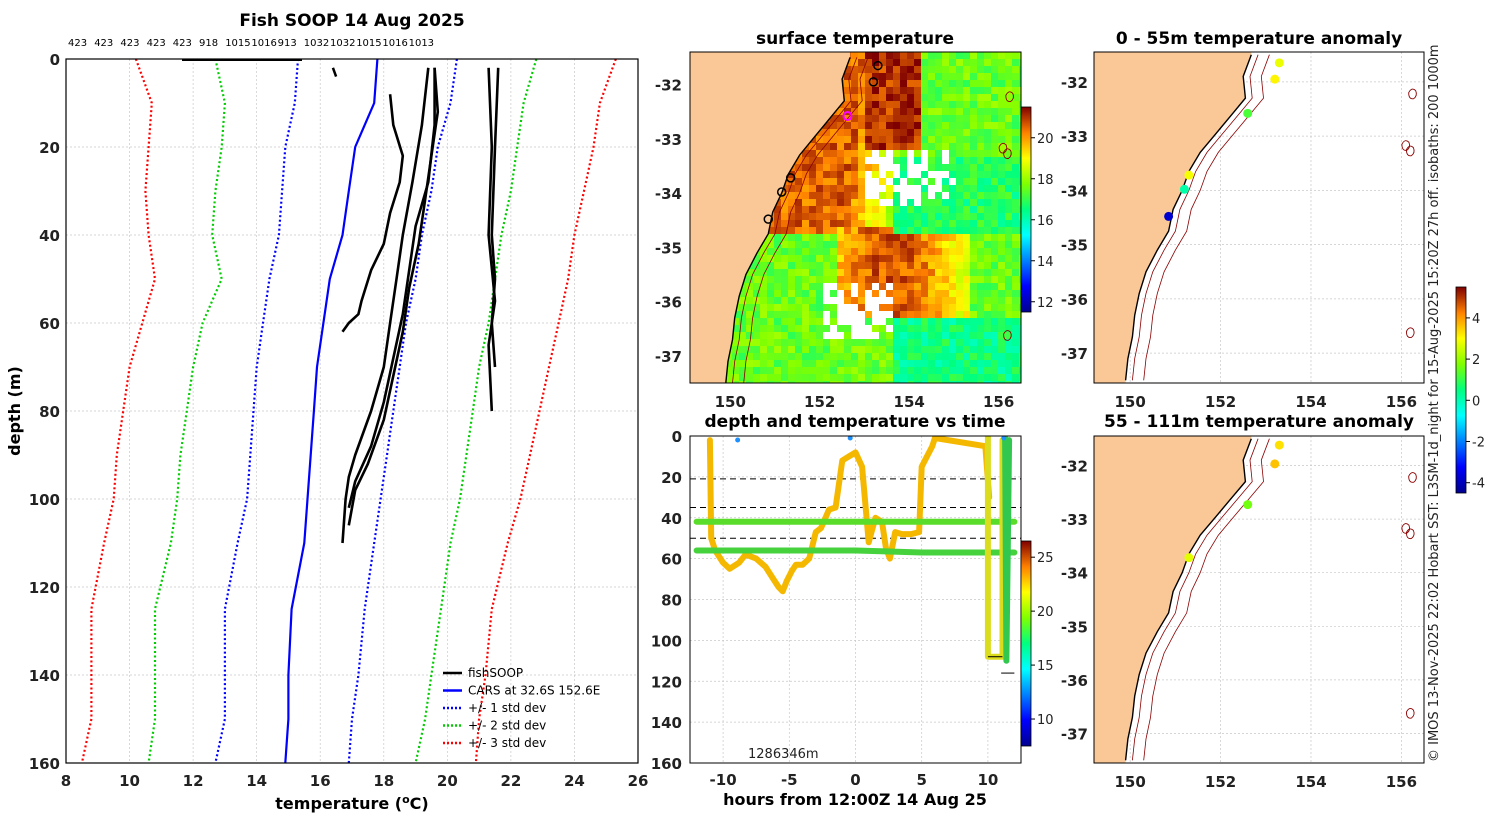  I want to click on fishsoop-profile, so click(492, 239).